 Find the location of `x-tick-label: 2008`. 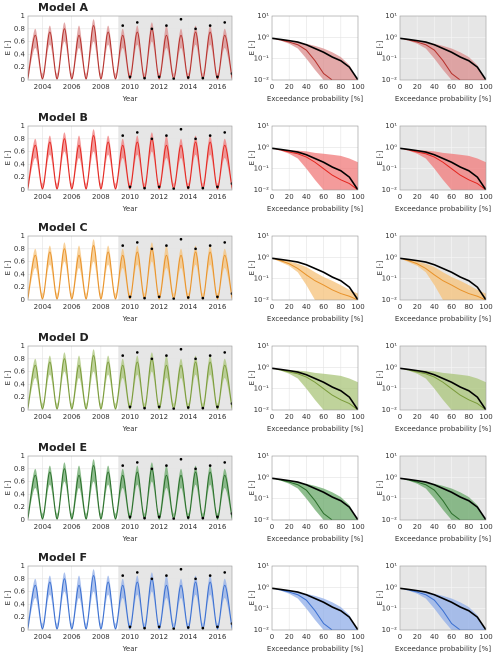

x-tick-label: 2008 is located at coordinates (101, 637).